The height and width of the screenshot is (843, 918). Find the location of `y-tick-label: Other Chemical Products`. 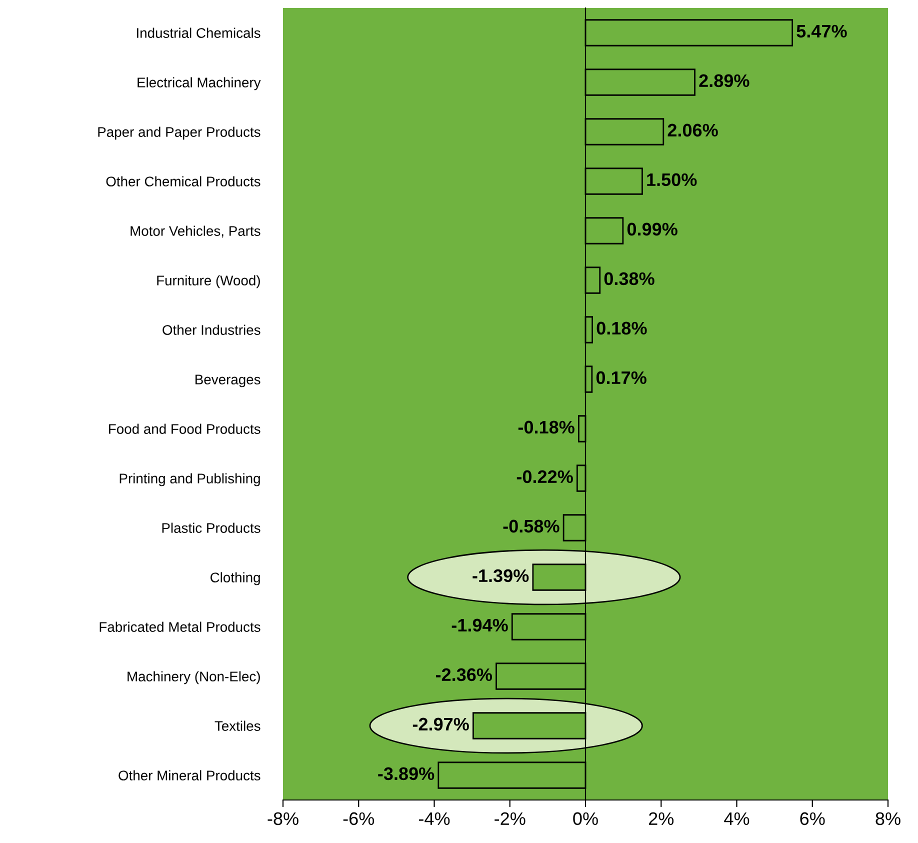

y-tick-label: Other Chemical Products is located at coordinates (183, 181).